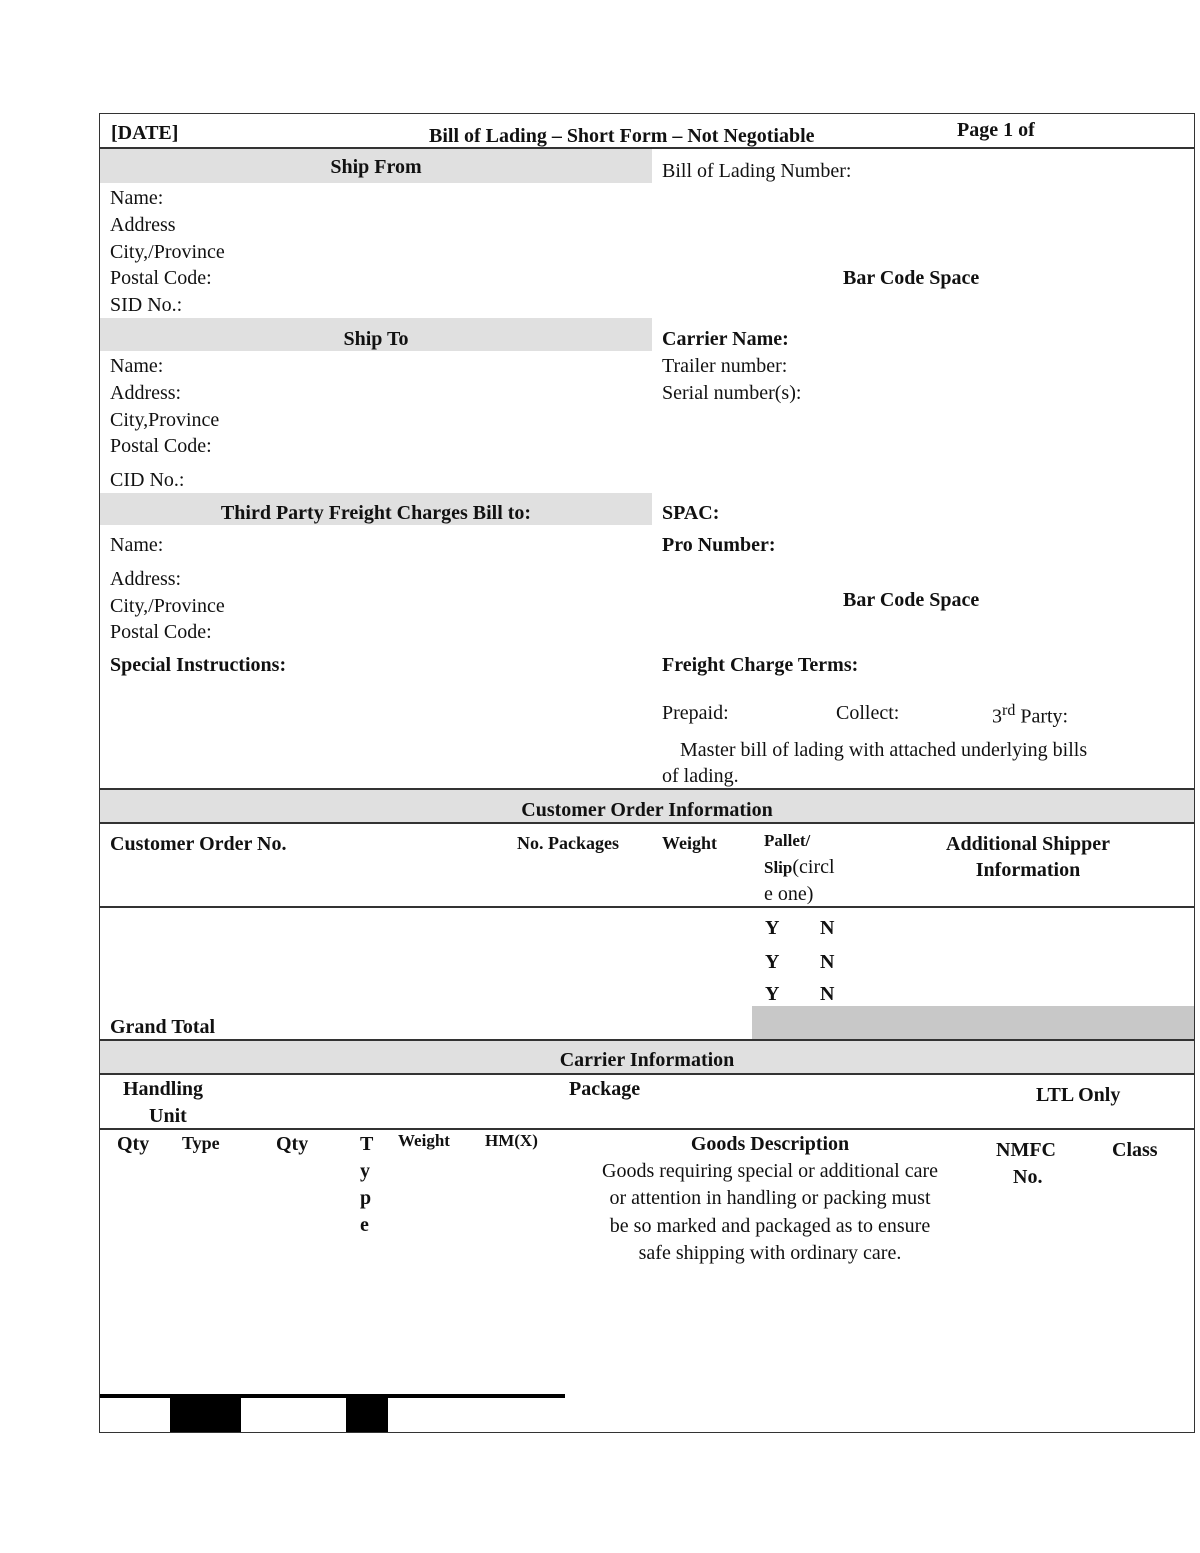 The width and height of the screenshot is (1200, 1553). What do you see at coordinates (167, 252) in the screenshot?
I see `ship-from-city: City,/Province` at bounding box center [167, 252].